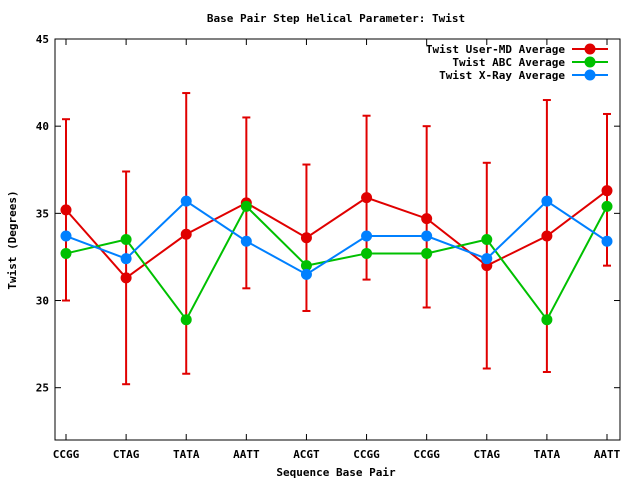 The width and height of the screenshot is (640, 480). What do you see at coordinates (42, 301) in the screenshot?
I see `y-tick-label: 30` at bounding box center [42, 301].